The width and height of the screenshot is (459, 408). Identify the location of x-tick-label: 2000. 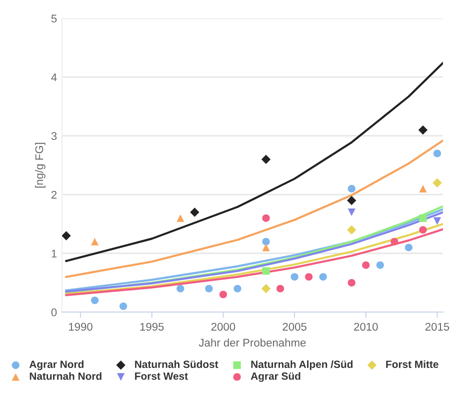
(223, 326).